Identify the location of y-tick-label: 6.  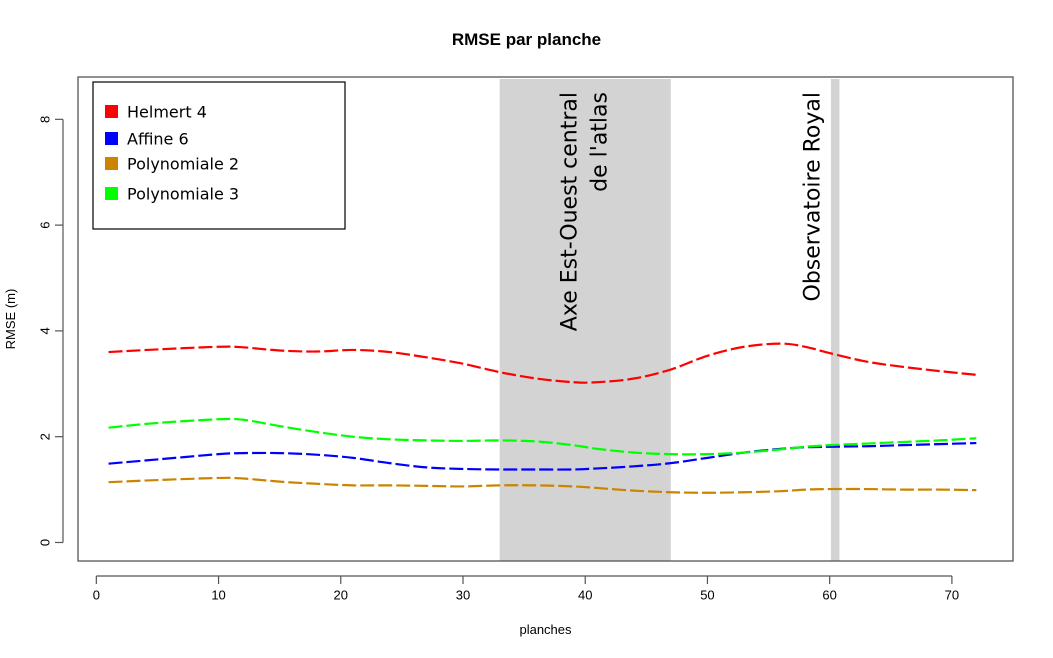
(45, 224).